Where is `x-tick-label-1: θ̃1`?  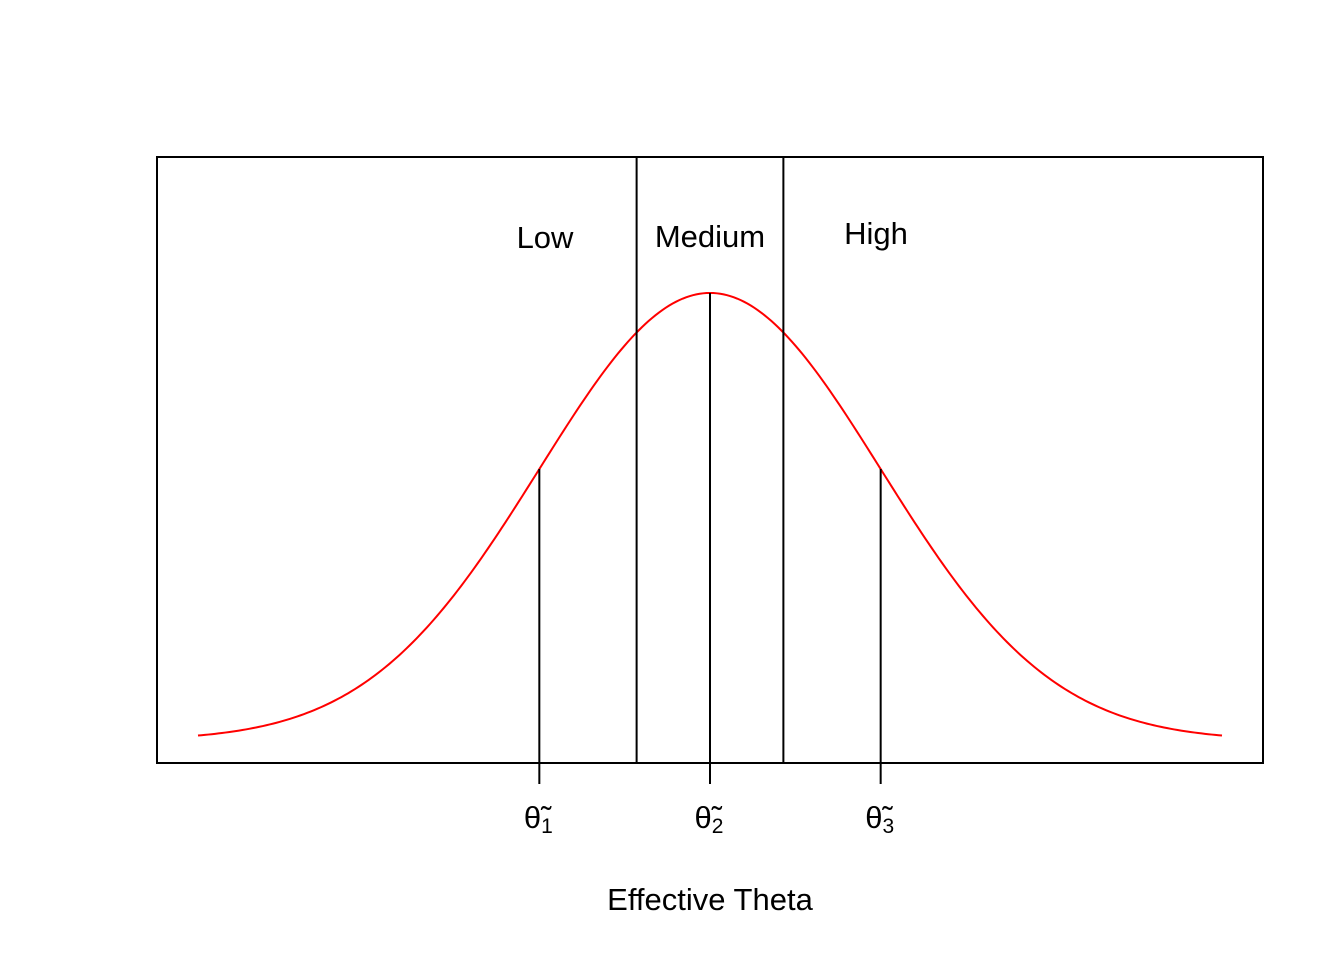 x-tick-label-1: θ̃1 is located at coordinates (538, 819).